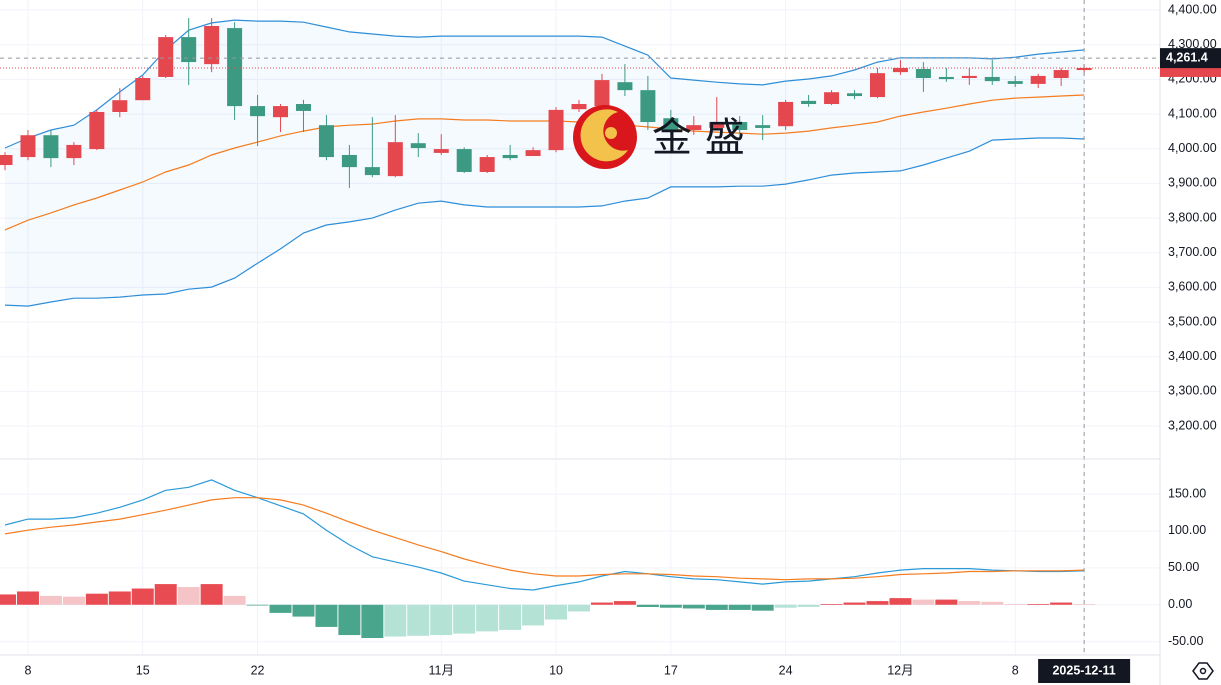 This screenshot has width=1221, height=685. I want to click on logo, so click(605, 137).